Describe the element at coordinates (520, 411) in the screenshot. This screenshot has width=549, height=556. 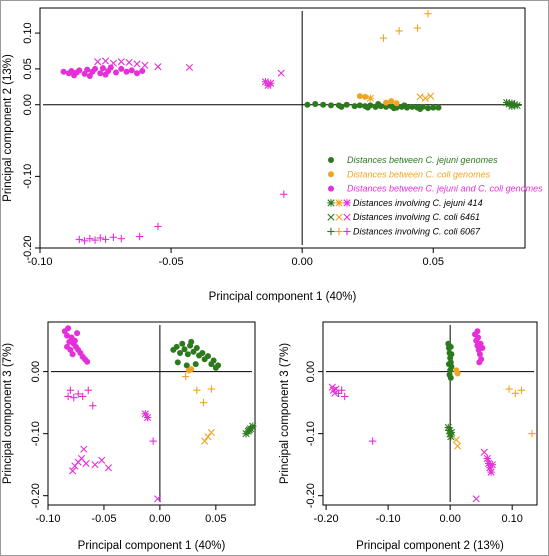
I see `series-coli-plus` at that location.